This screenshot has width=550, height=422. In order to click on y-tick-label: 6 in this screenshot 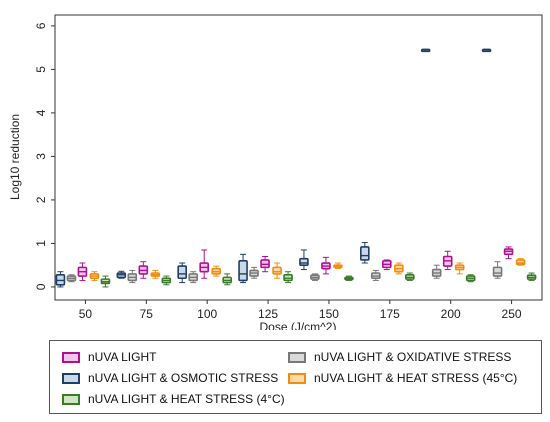, I will do `click(41, 25)`.